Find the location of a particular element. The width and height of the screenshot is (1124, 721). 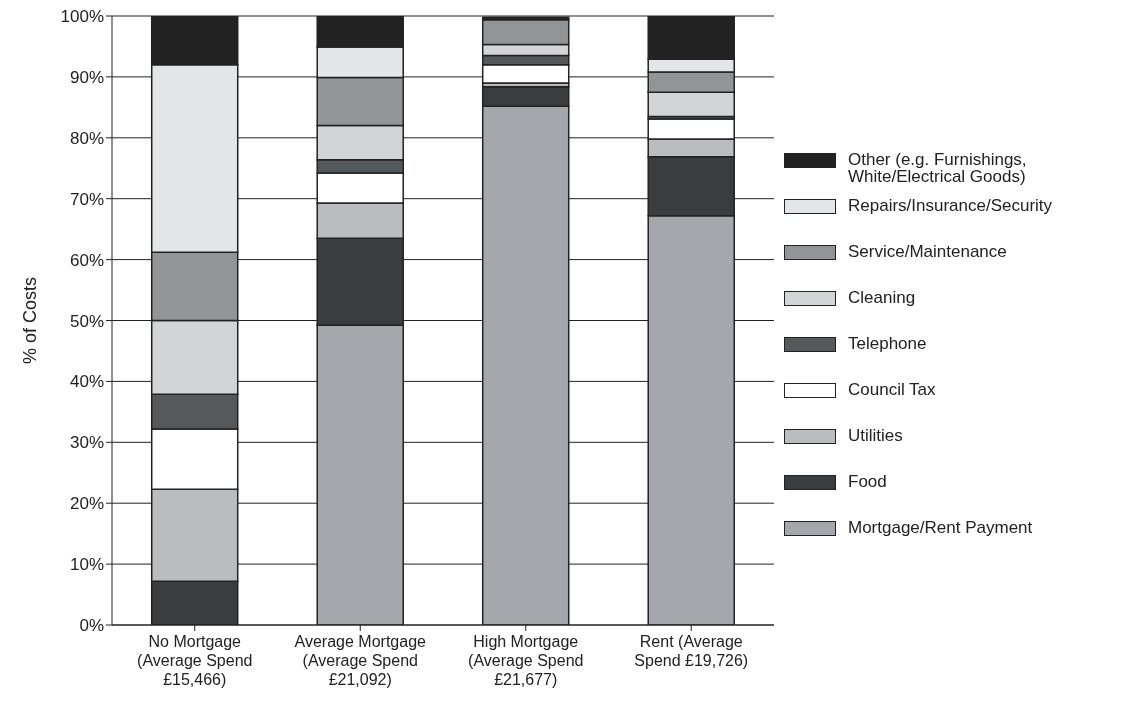

y-tick-label: 40% is located at coordinates (86, 382).